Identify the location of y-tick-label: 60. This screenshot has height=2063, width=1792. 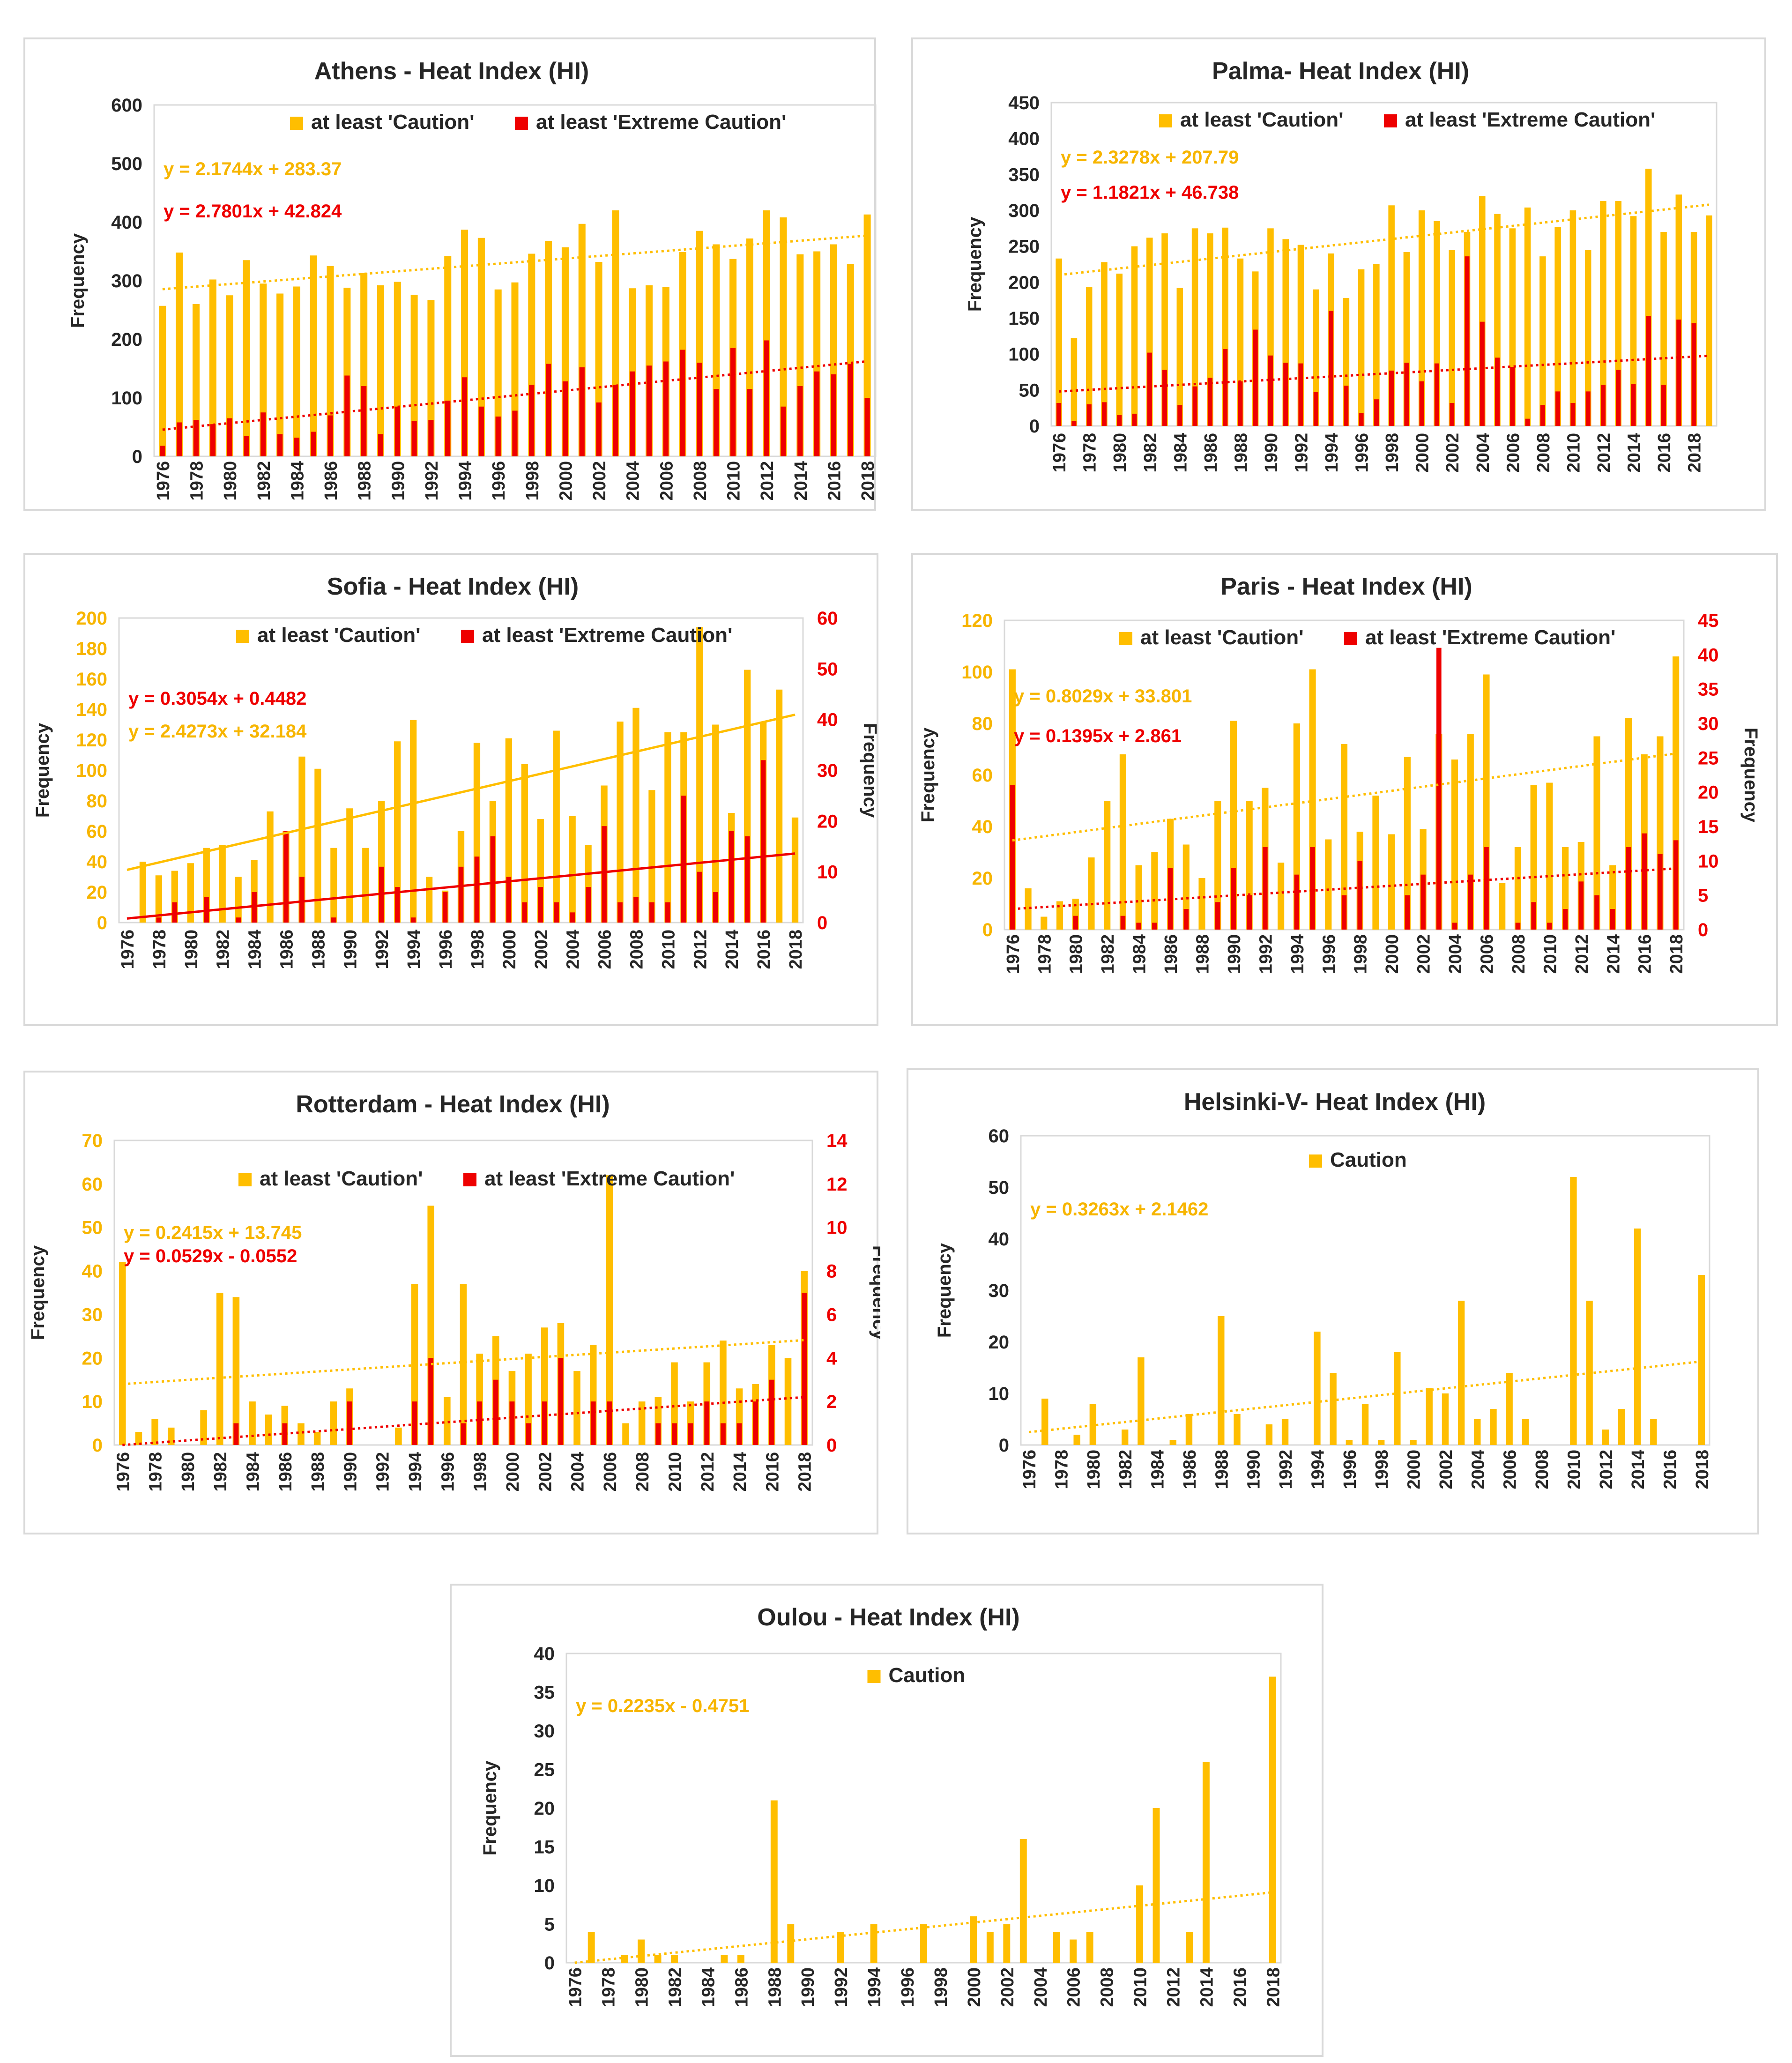
(92, 1184).